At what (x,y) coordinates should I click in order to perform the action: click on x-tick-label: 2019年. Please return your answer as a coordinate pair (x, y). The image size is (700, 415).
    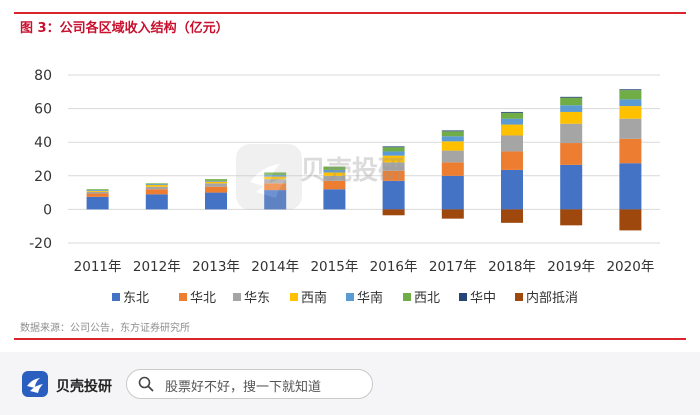
    Looking at the image, I should click on (571, 267).